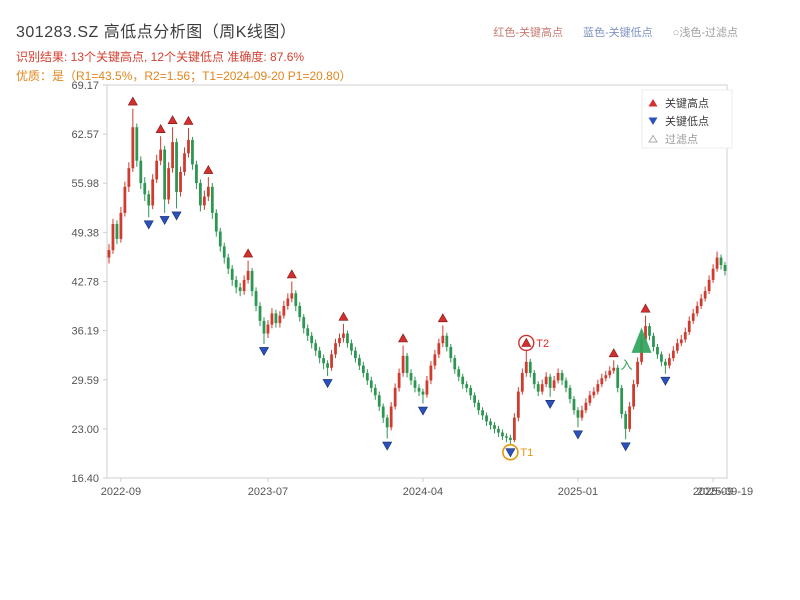 The width and height of the screenshot is (800, 600). What do you see at coordinates (687, 119) in the screenshot?
I see `legend-box` at bounding box center [687, 119].